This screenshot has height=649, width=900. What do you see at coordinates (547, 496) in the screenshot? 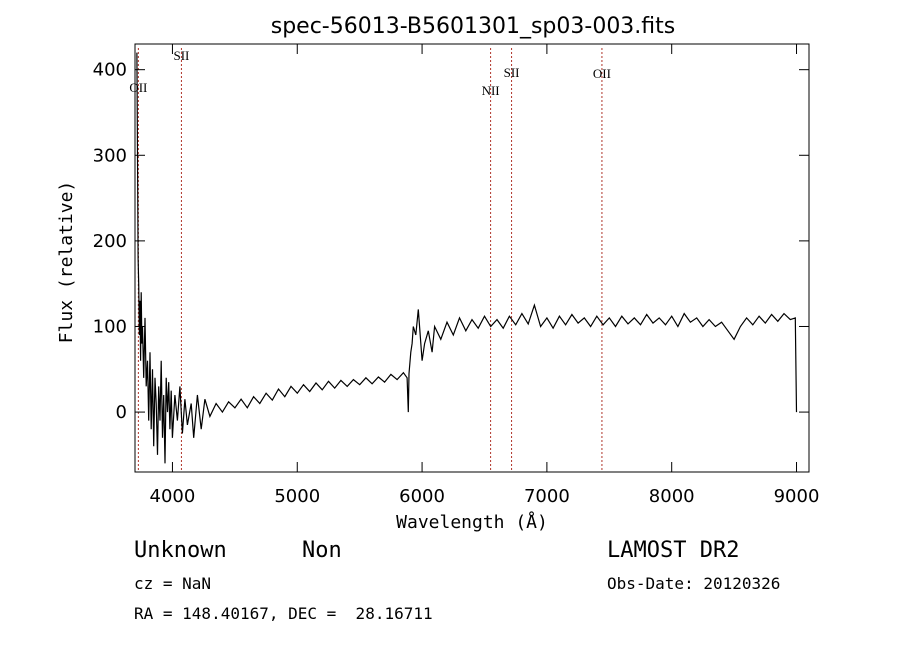
I see `x-tick-label: 7000` at bounding box center [547, 496].